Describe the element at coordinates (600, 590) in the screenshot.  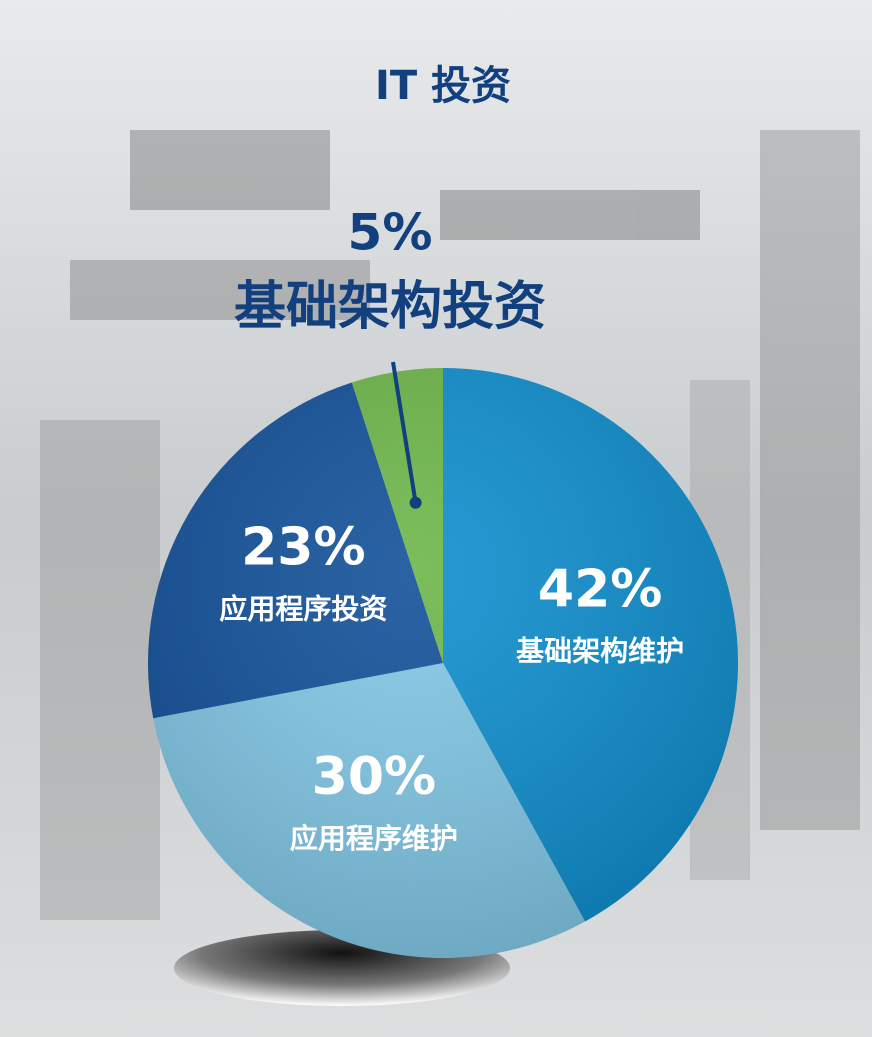
I see `slice-percent: 42%` at that location.